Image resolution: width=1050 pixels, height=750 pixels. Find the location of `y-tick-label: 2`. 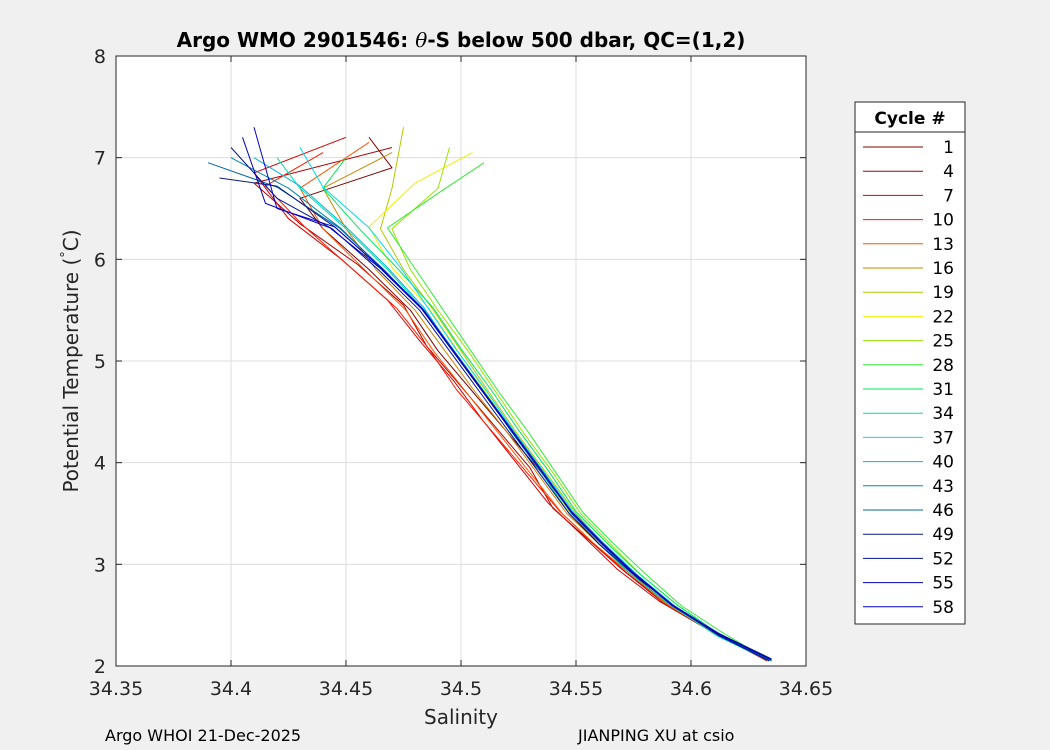

y-tick-label: 2 is located at coordinates (100, 667).